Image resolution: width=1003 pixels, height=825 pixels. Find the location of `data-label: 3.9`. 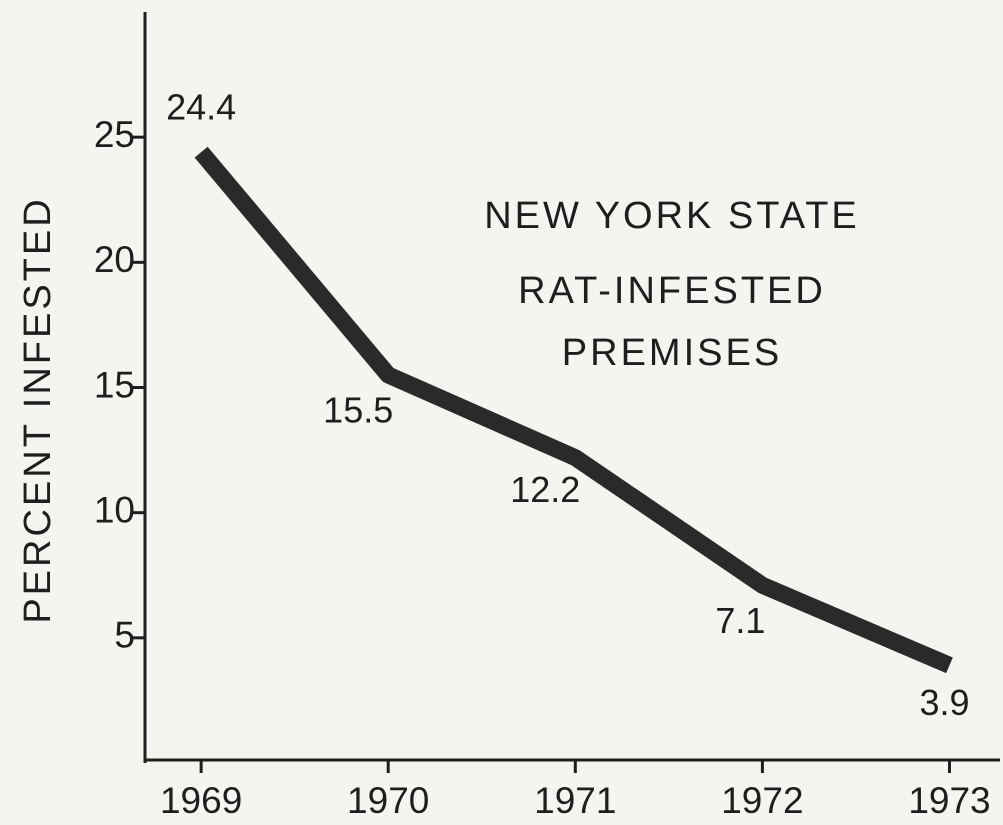

data-label: 3.9 is located at coordinates (944, 702).